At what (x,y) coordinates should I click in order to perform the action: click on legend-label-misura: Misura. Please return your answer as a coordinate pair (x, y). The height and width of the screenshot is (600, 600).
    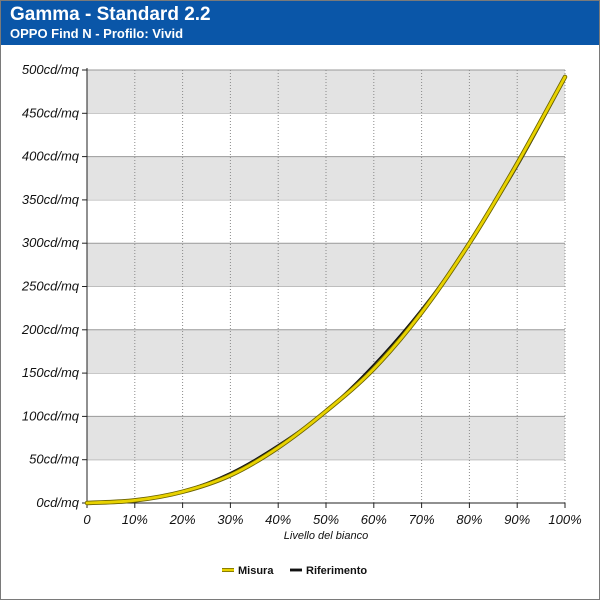
    Looking at the image, I should click on (256, 571).